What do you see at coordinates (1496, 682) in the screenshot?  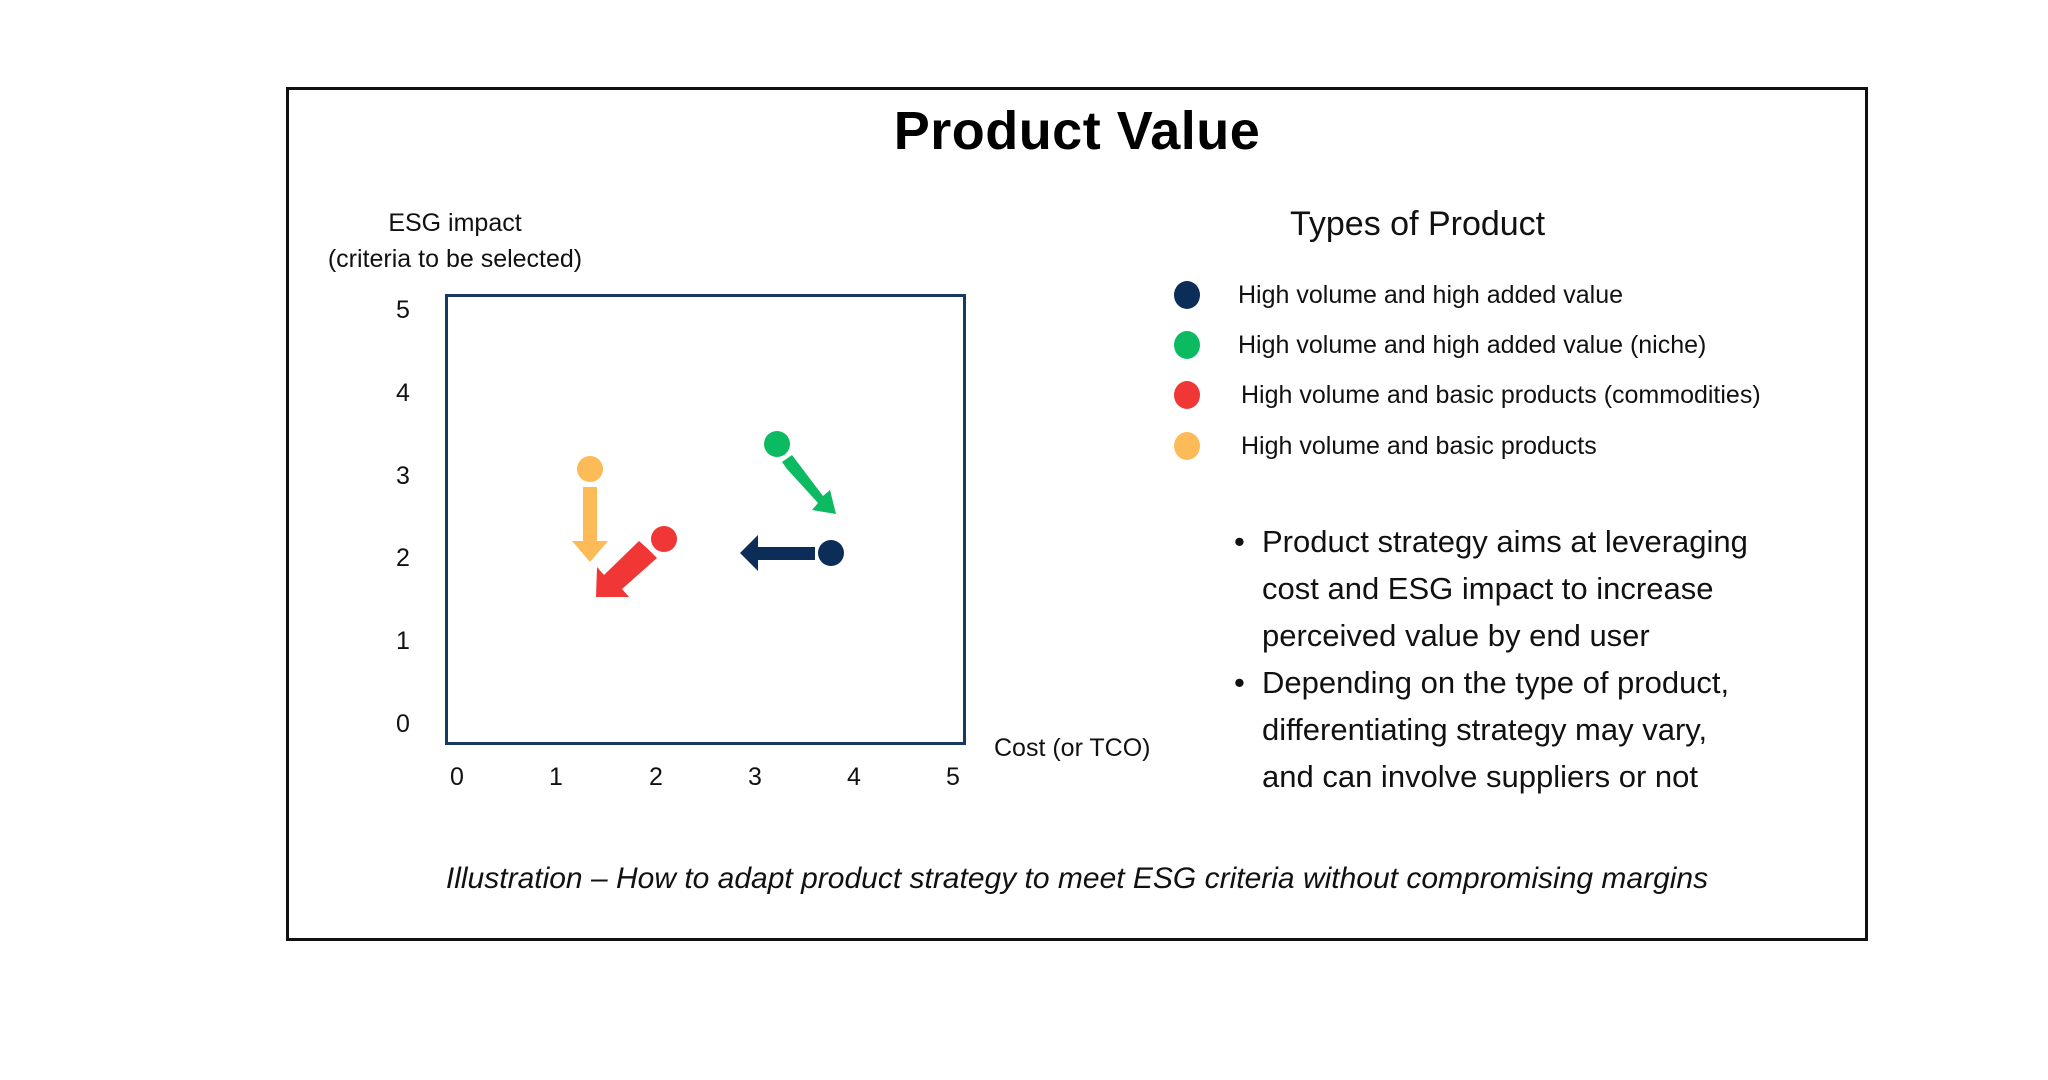 I see `bullet-line: Depending on the type of product,` at bounding box center [1496, 682].